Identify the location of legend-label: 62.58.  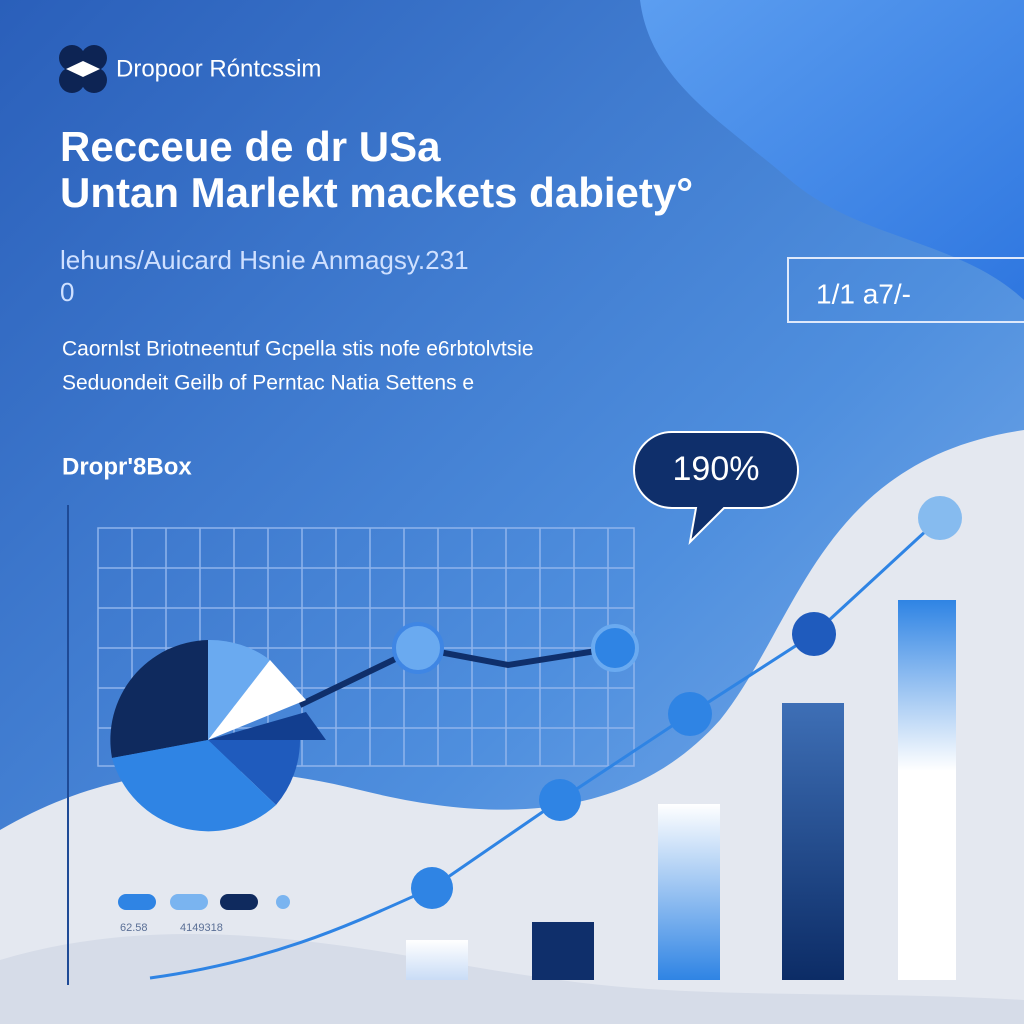
(134, 928).